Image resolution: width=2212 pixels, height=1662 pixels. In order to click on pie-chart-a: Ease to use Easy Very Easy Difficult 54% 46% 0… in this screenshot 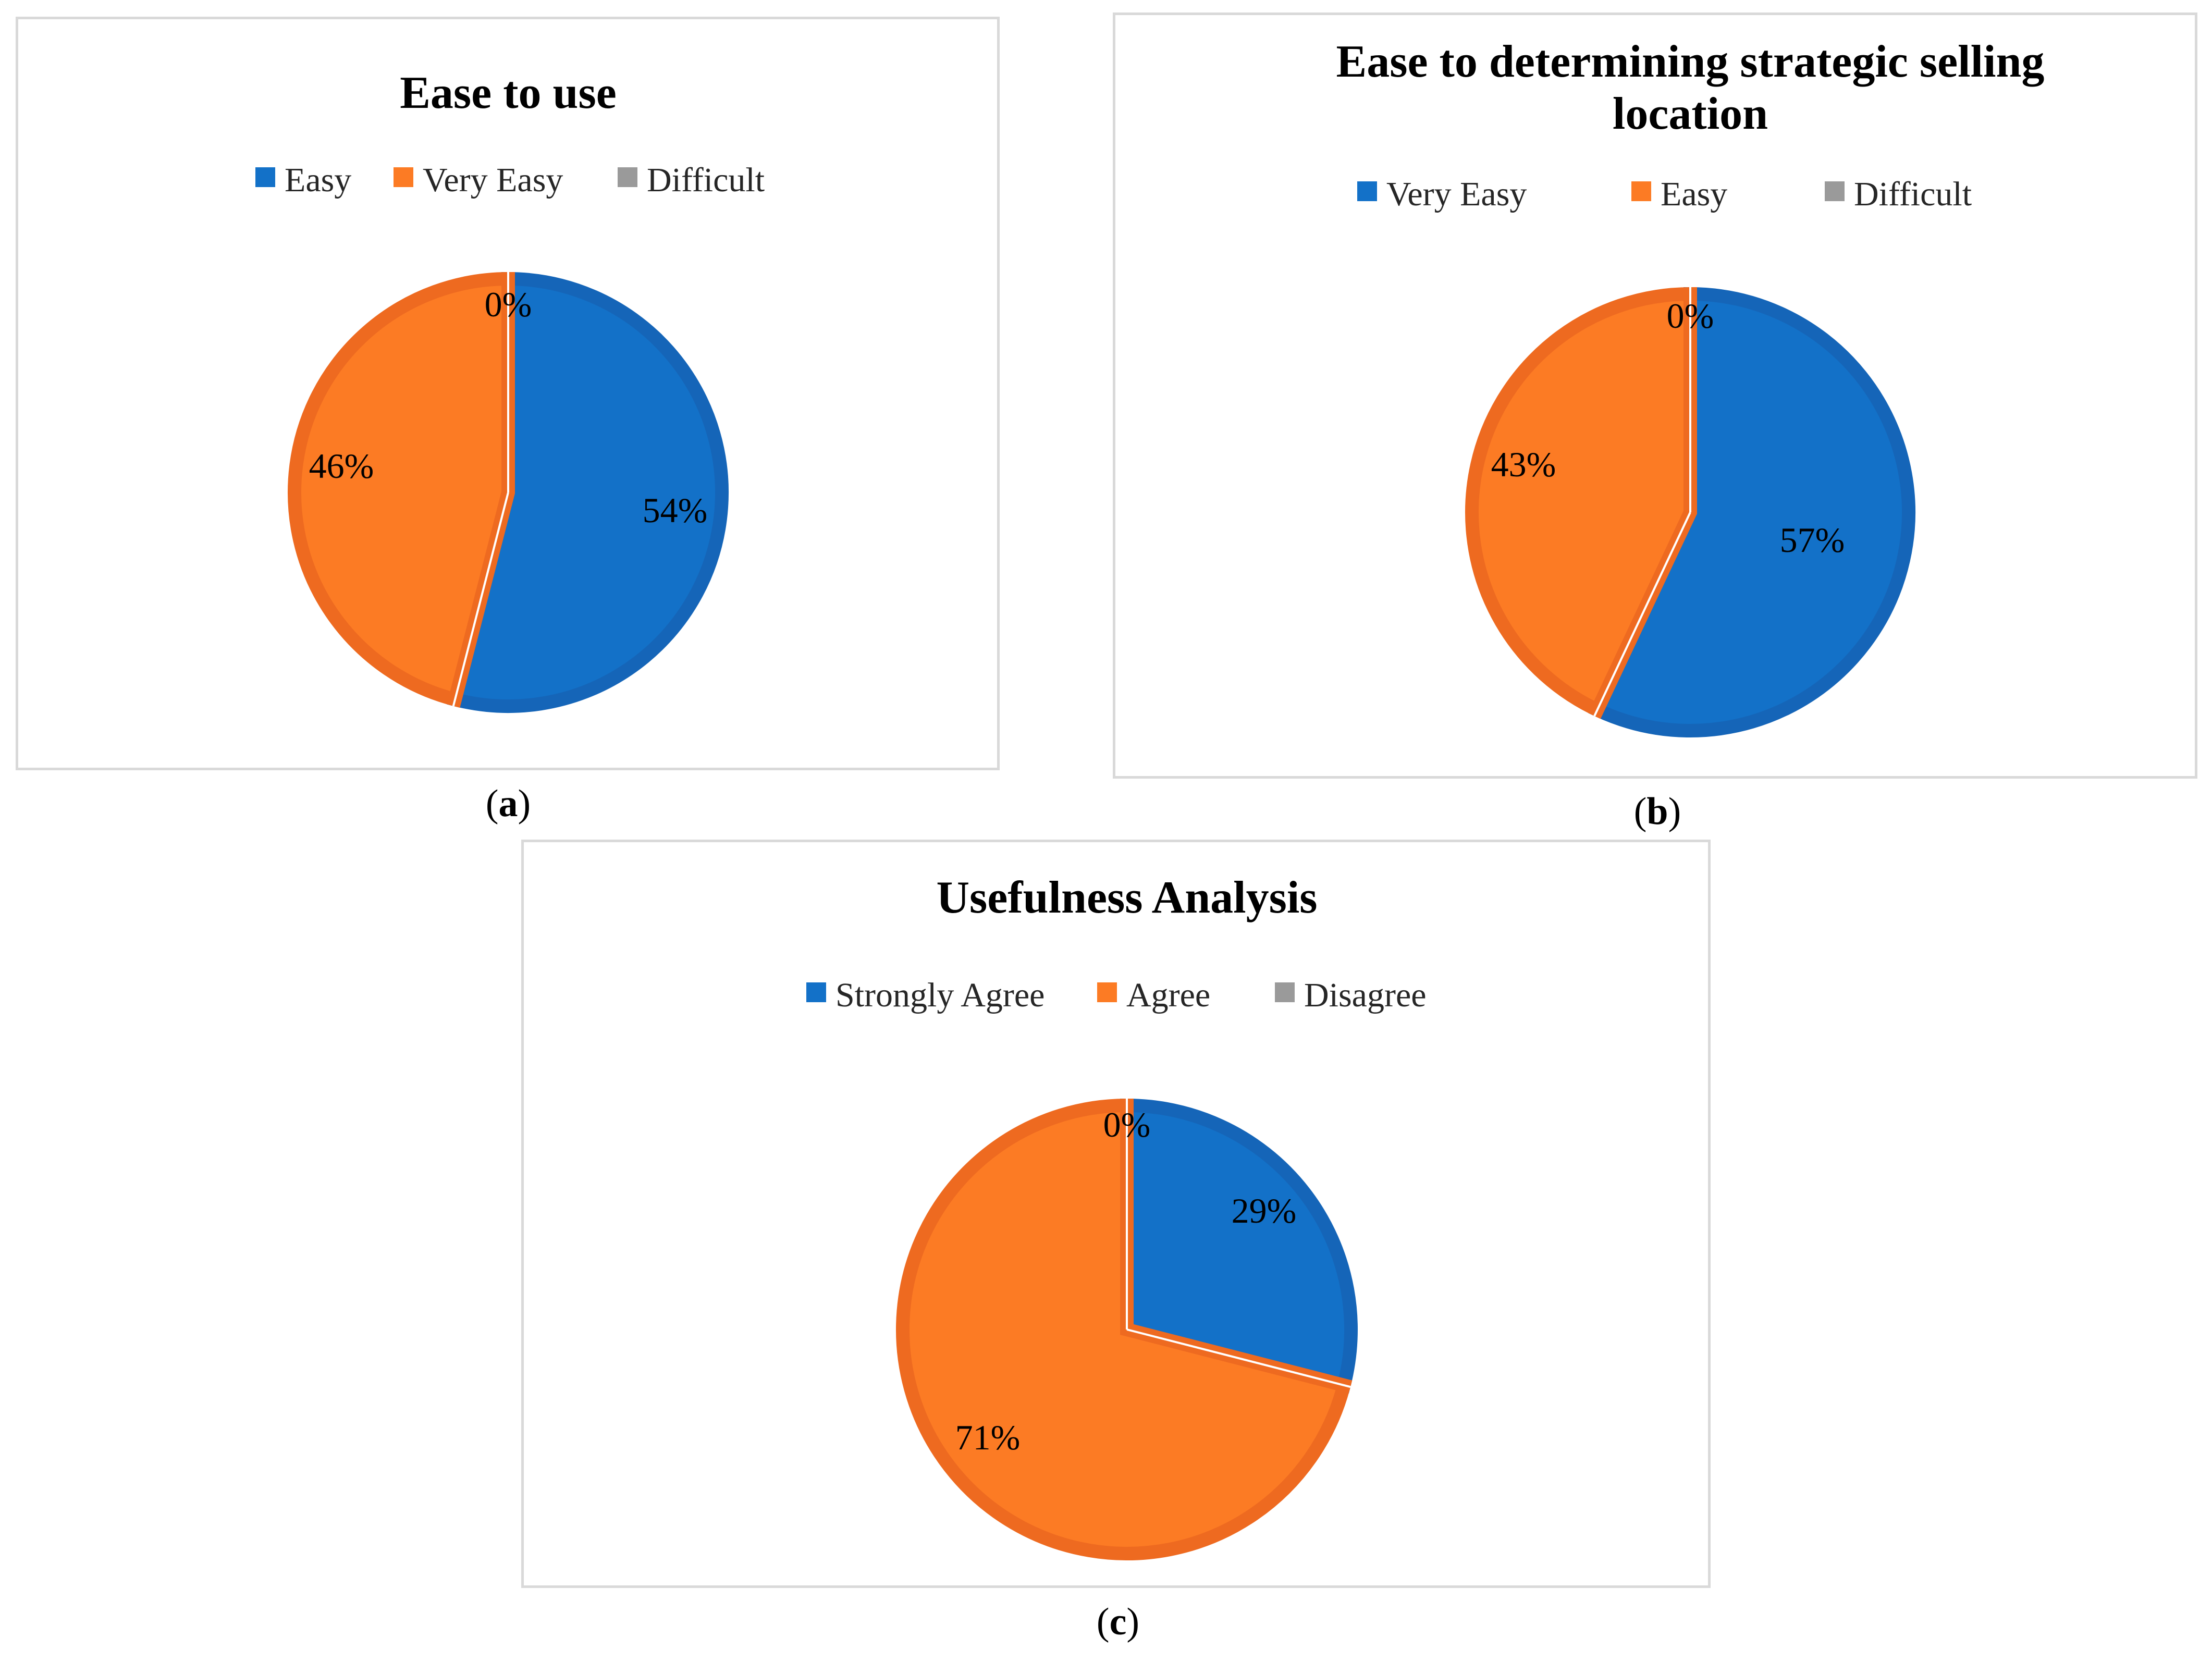, I will do `click(510, 390)`.